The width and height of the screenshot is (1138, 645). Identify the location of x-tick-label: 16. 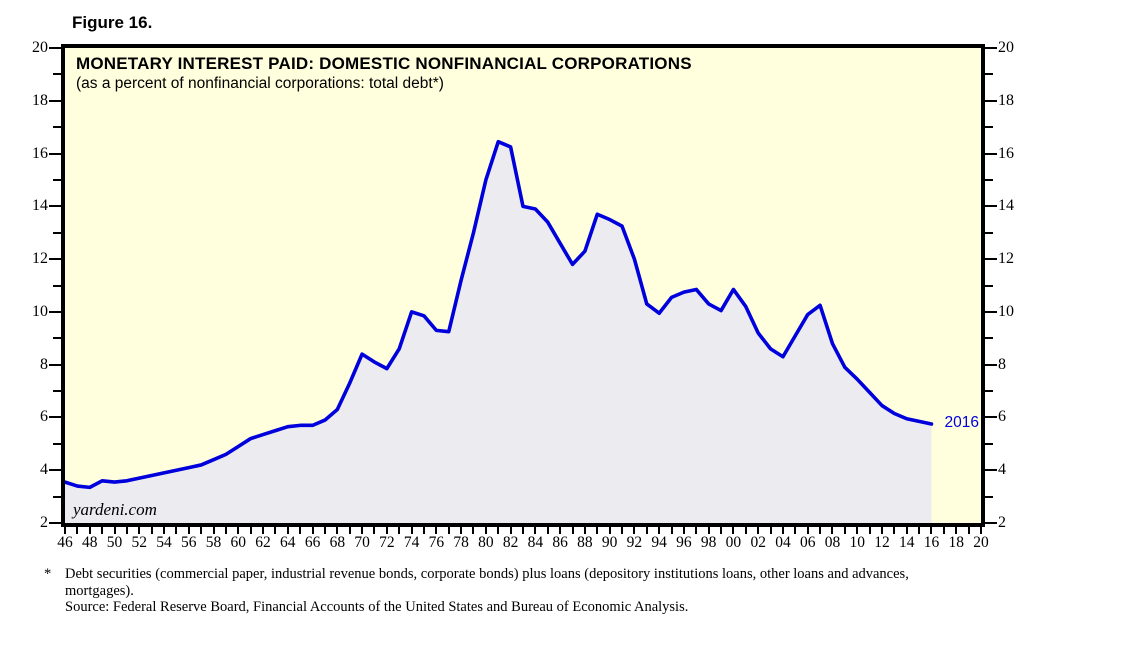
(931, 542).